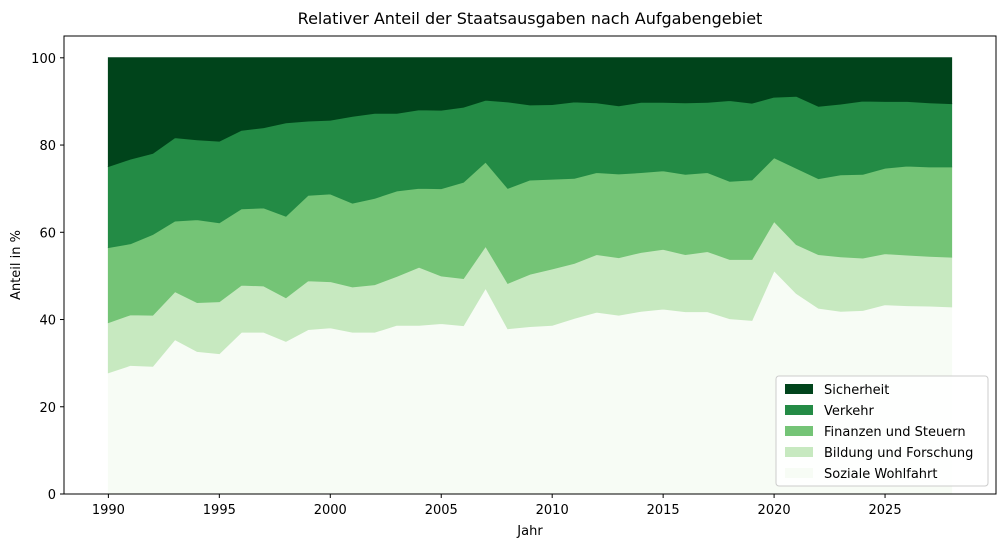  Describe the element at coordinates (529, 531) in the screenshot. I see `x-axis-label: Jahr` at that location.